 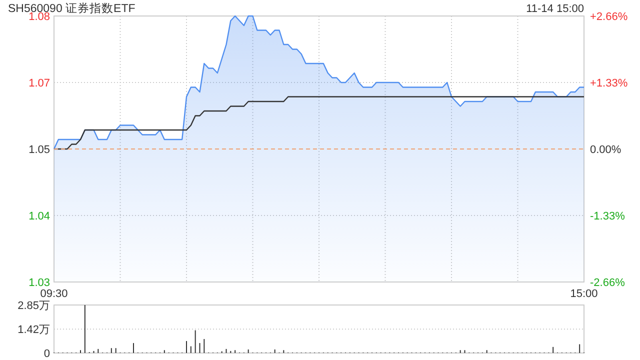 I want to click on y2-tick-label: -2.66%, so click(x=608, y=282).